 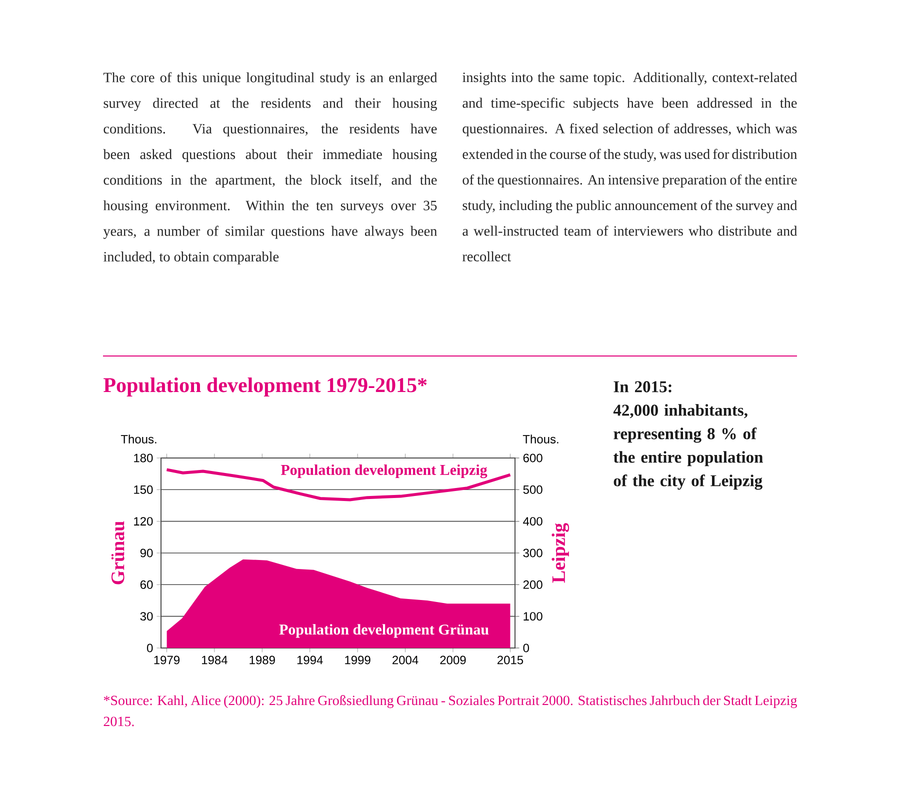 What do you see at coordinates (146, 616) in the screenshot?
I see `y-tick-label: 30` at bounding box center [146, 616].